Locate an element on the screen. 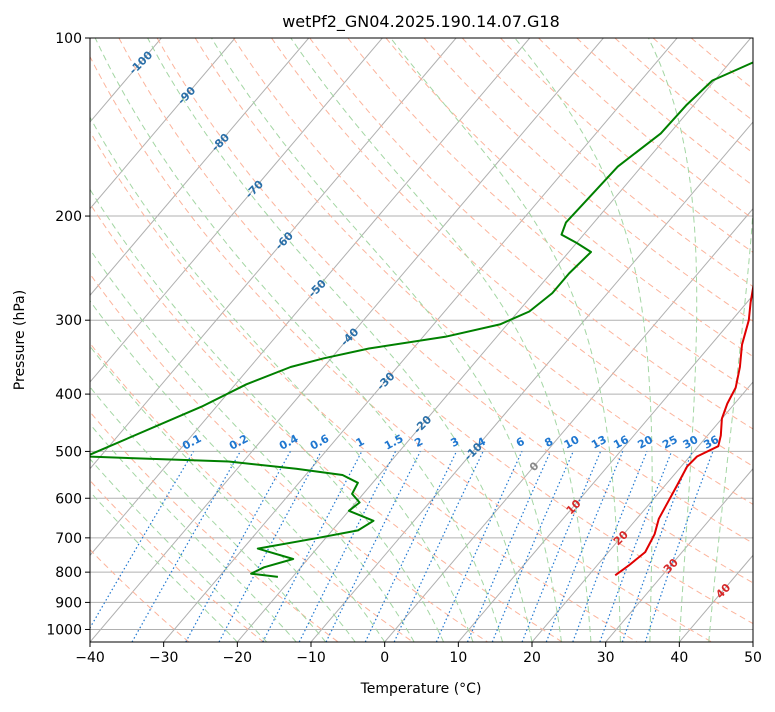 The height and width of the screenshot is (712, 775). x-tick-label: 30 is located at coordinates (606, 658).